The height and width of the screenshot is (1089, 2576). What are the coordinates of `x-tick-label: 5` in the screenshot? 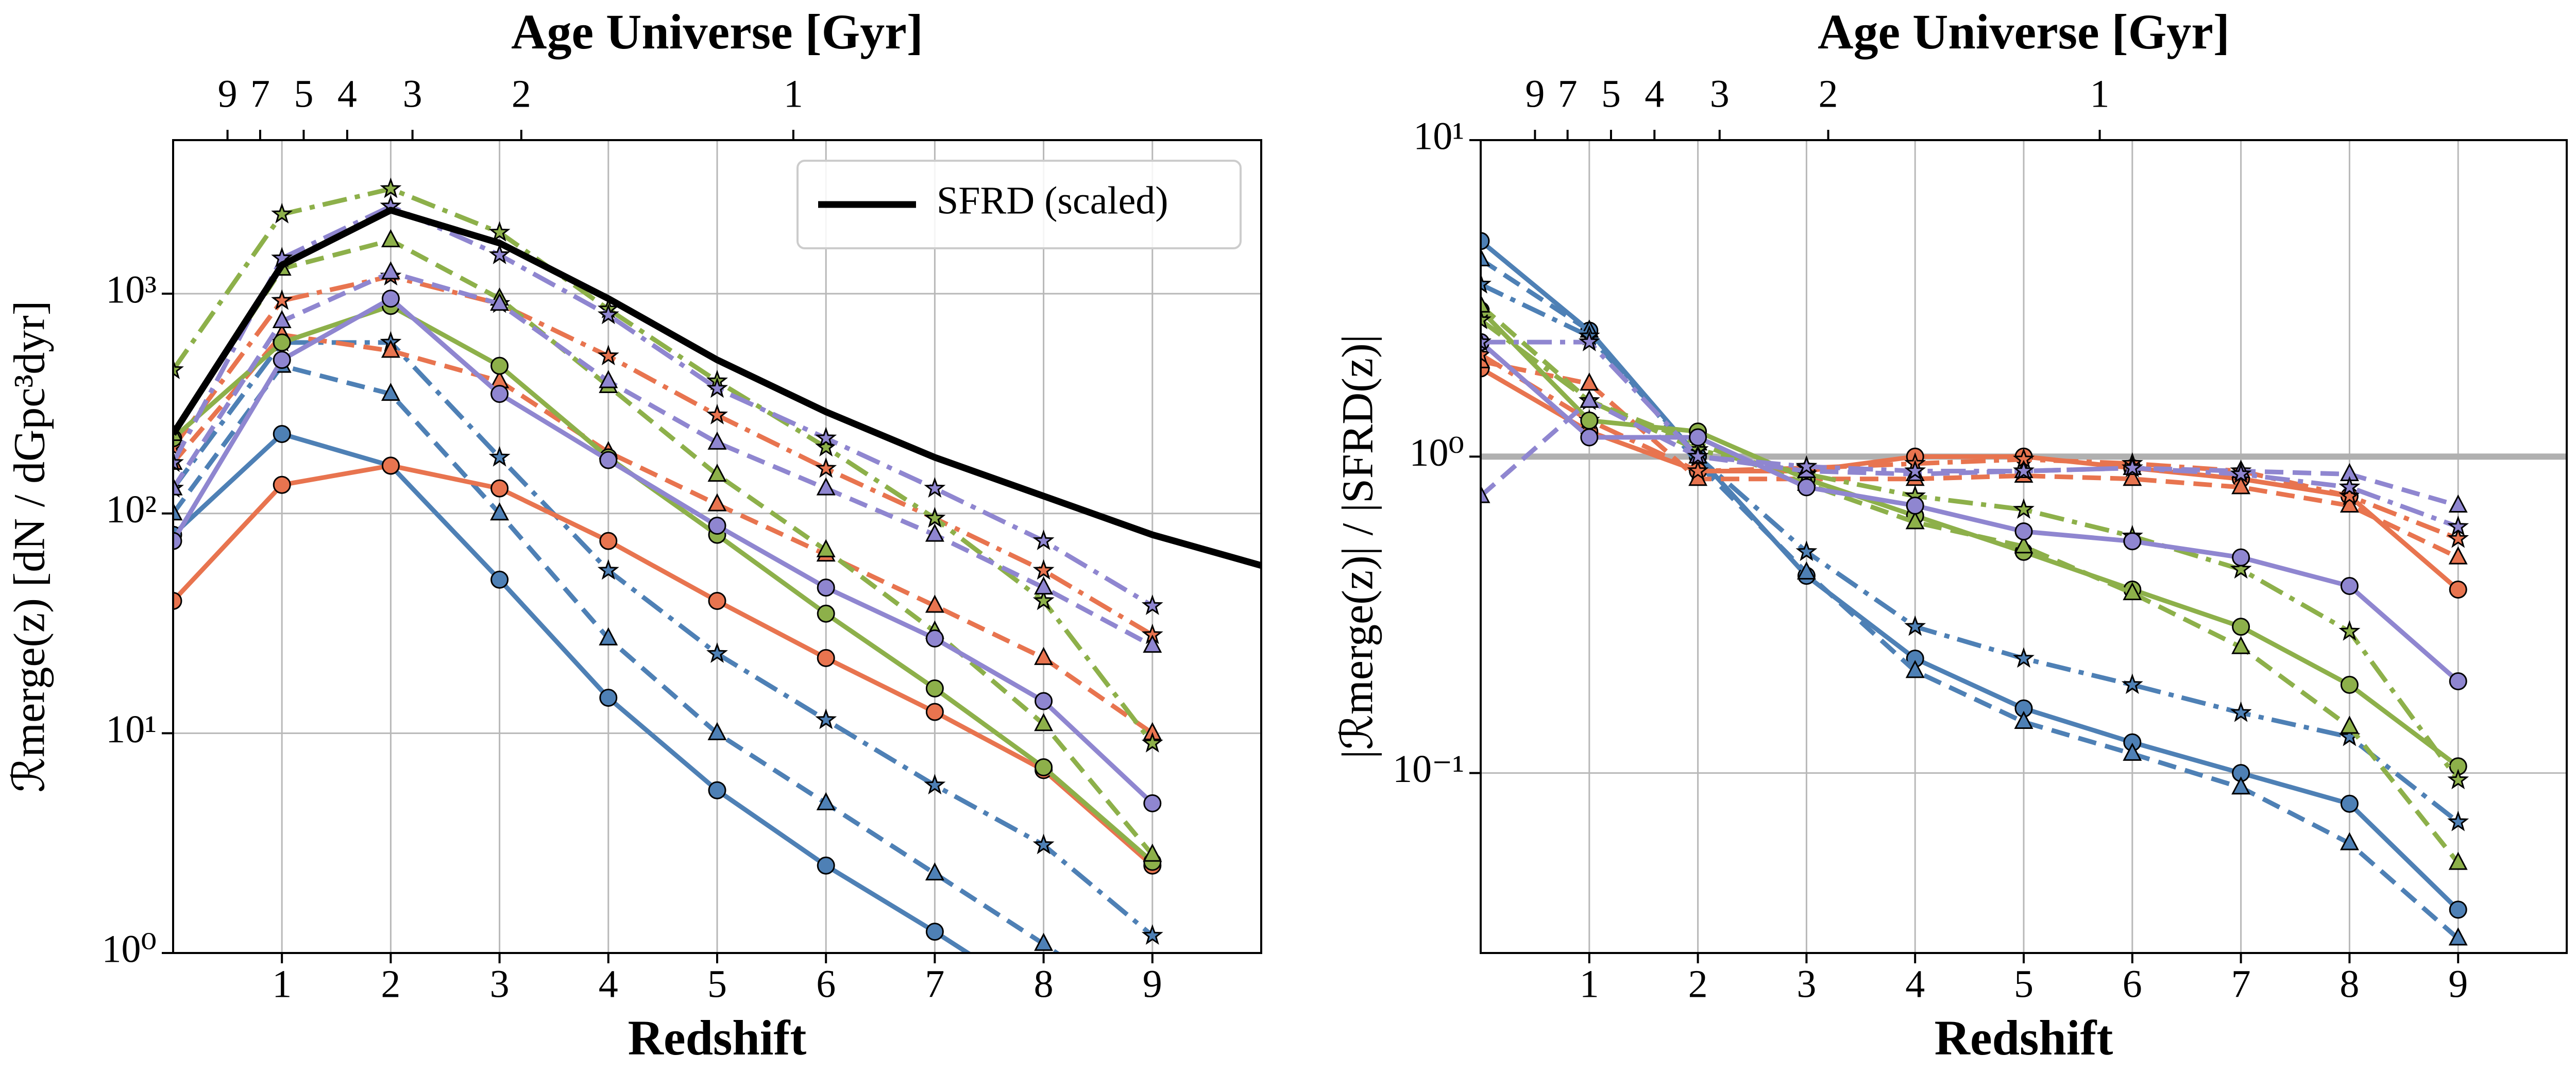 It's located at (2023, 984).